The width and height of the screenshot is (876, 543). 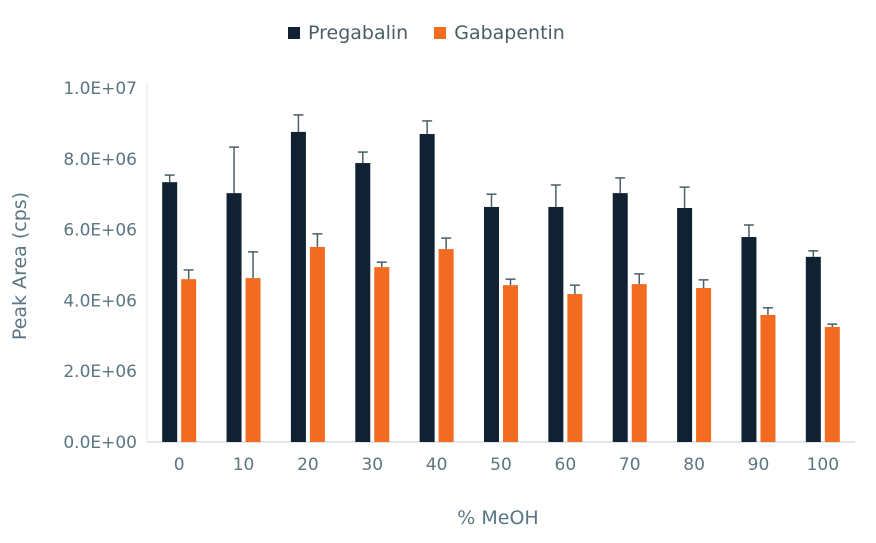 I want to click on x-tick-label: 60, so click(x=566, y=465).